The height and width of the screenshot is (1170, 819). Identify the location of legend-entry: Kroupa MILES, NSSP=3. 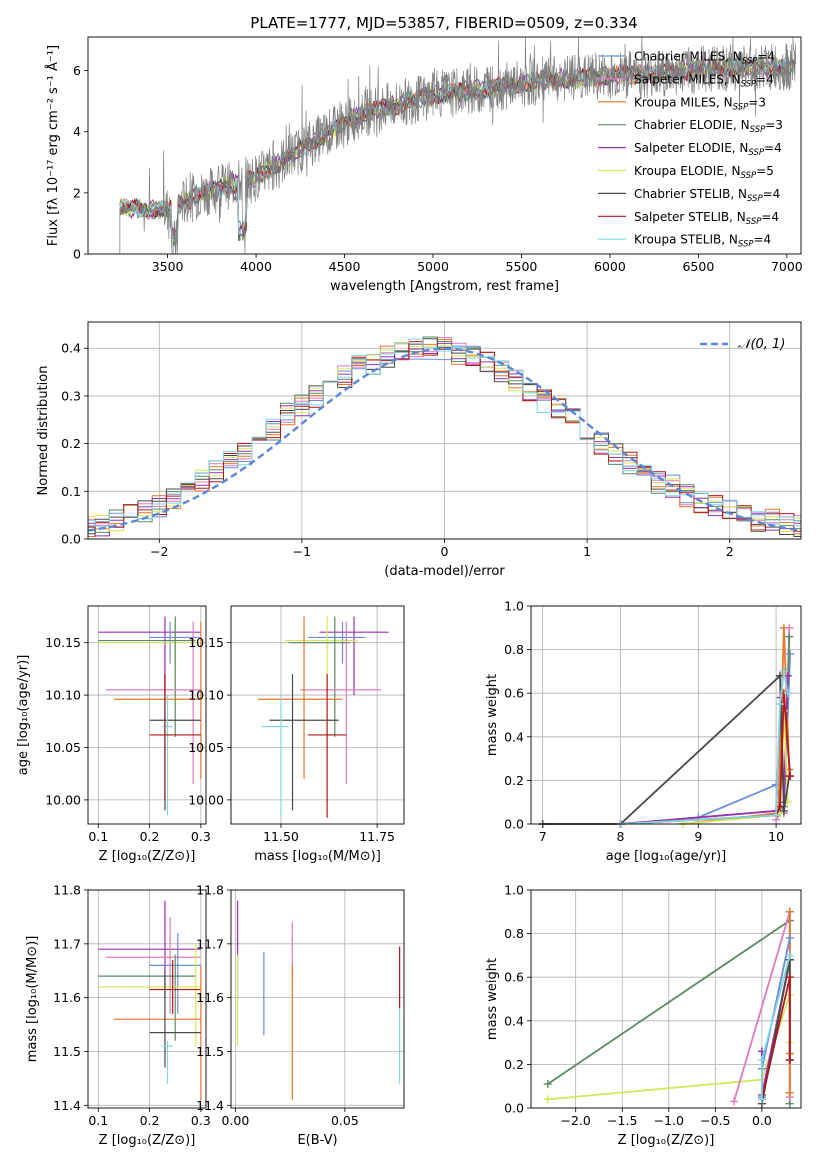
(700, 103).